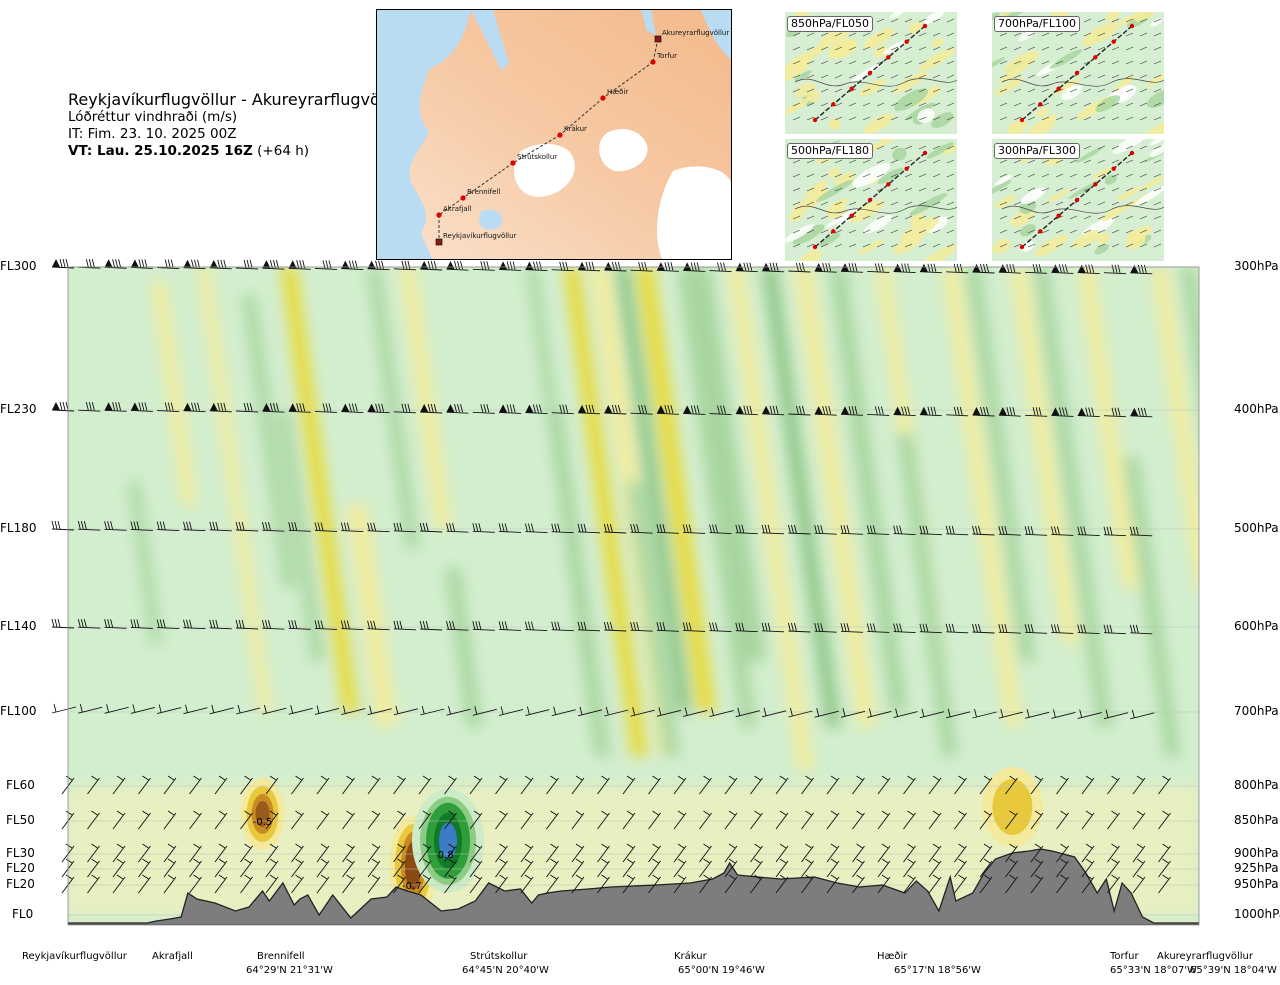 The width and height of the screenshot is (1280, 985). I want to click on thumb-850hpa: 850hPa/FL050, so click(871, 73).